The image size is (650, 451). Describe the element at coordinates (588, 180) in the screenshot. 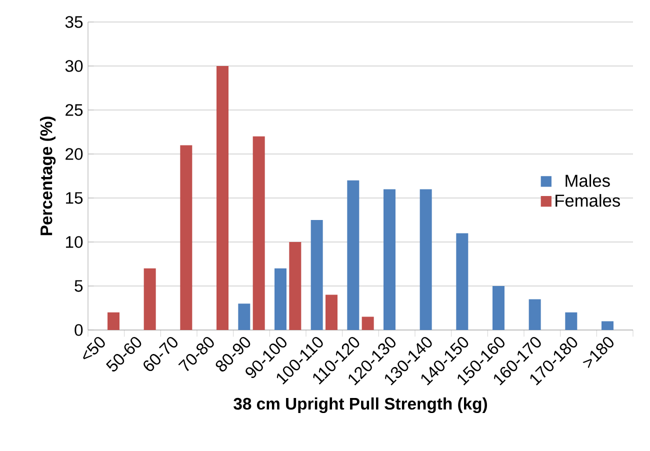

I see `legend-label: Males` at that location.